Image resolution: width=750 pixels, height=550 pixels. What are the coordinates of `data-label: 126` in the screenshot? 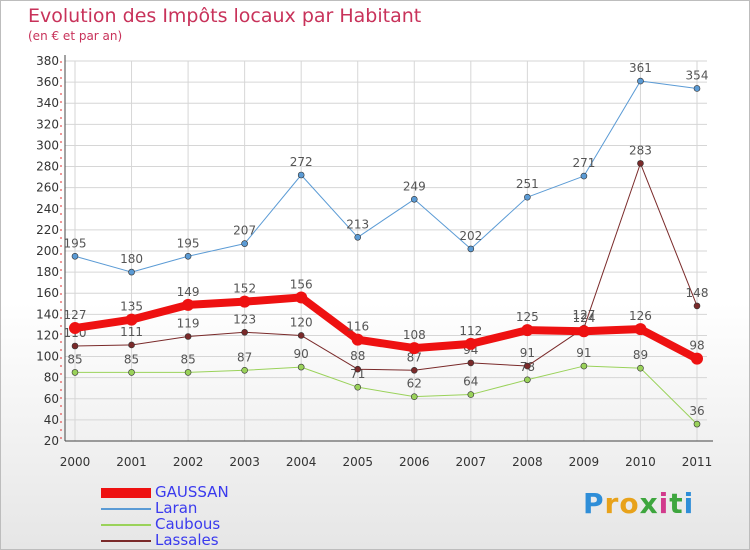 It's located at (640, 316).